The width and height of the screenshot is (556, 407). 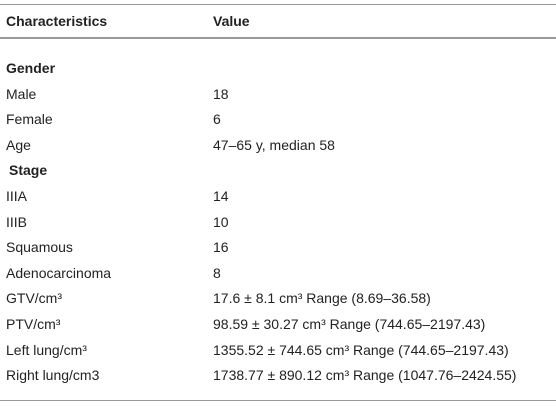 I want to click on row-label: Squamous, so click(x=39, y=247).